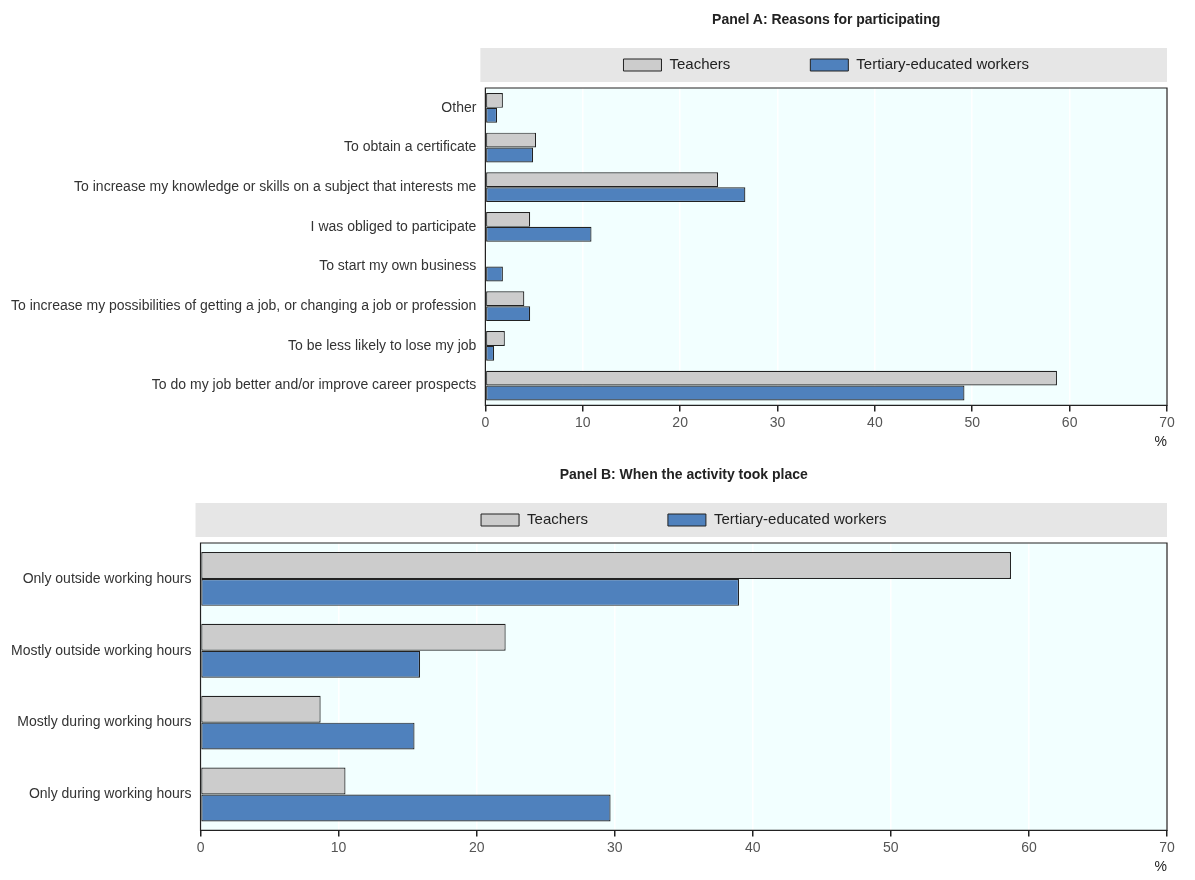 The image size is (1195, 880). What do you see at coordinates (410, 146) in the screenshot?
I see `y-tick-label: To obtain a certificate` at bounding box center [410, 146].